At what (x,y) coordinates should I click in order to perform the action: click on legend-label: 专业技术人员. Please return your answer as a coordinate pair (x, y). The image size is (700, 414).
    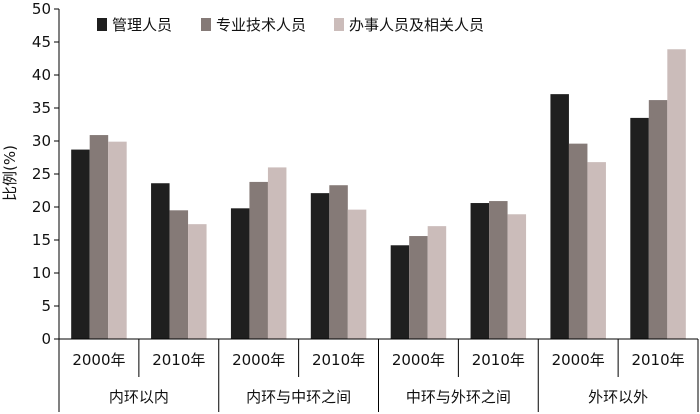
    Looking at the image, I should click on (261, 25).